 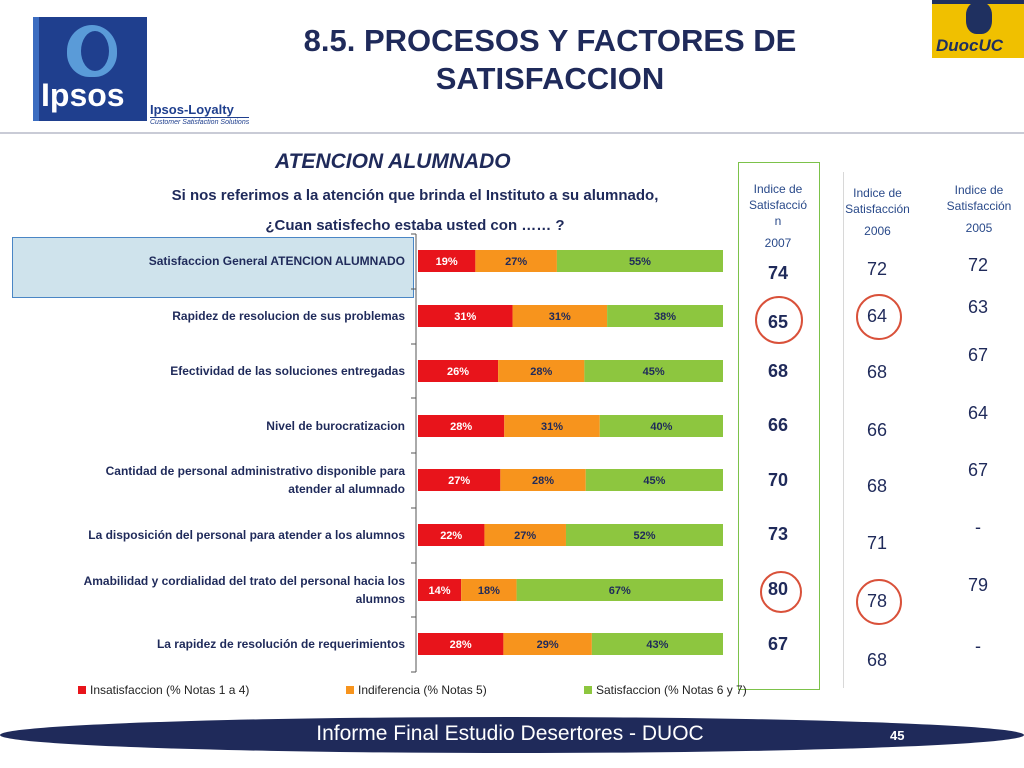 I want to click on index-2007-heading: Indice de Satisfacció n, so click(x=778, y=205).